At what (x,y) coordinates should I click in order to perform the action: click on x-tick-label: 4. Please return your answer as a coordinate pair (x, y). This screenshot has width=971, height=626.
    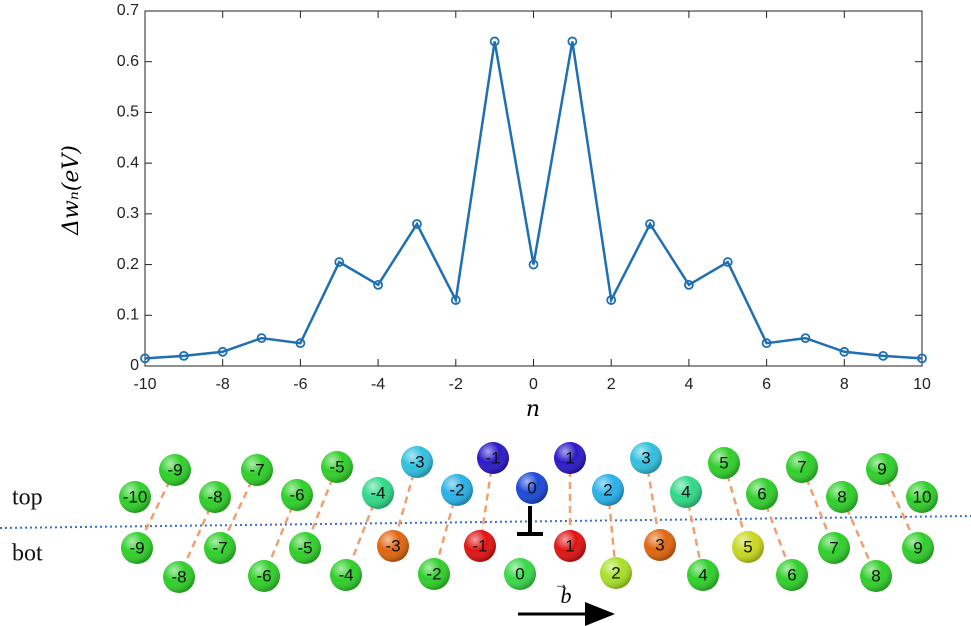
    Looking at the image, I should click on (688, 384).